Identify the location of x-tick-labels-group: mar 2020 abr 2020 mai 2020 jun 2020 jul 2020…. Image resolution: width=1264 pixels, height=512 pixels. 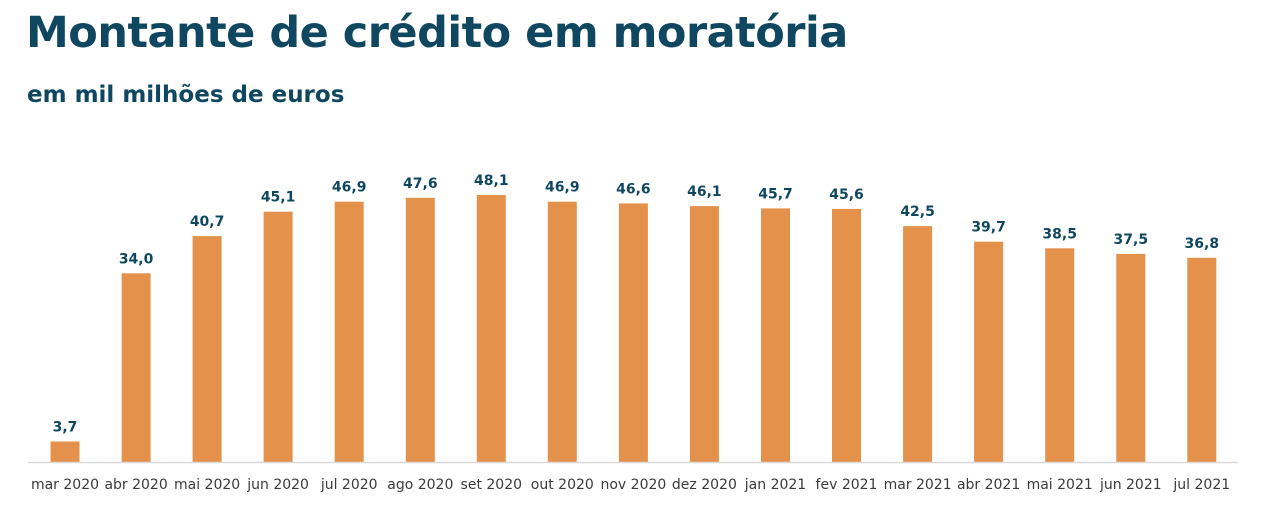
(630, 485).